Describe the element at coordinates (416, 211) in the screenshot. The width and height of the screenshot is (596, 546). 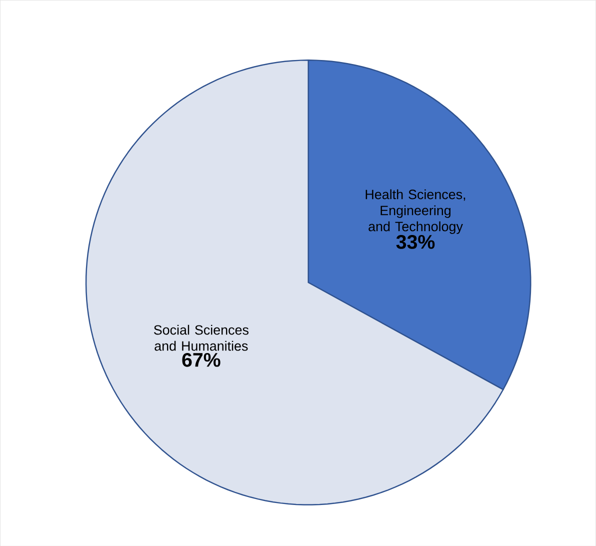
I see `slice-label: Health Sciences, Engineering and Technology` at that location.